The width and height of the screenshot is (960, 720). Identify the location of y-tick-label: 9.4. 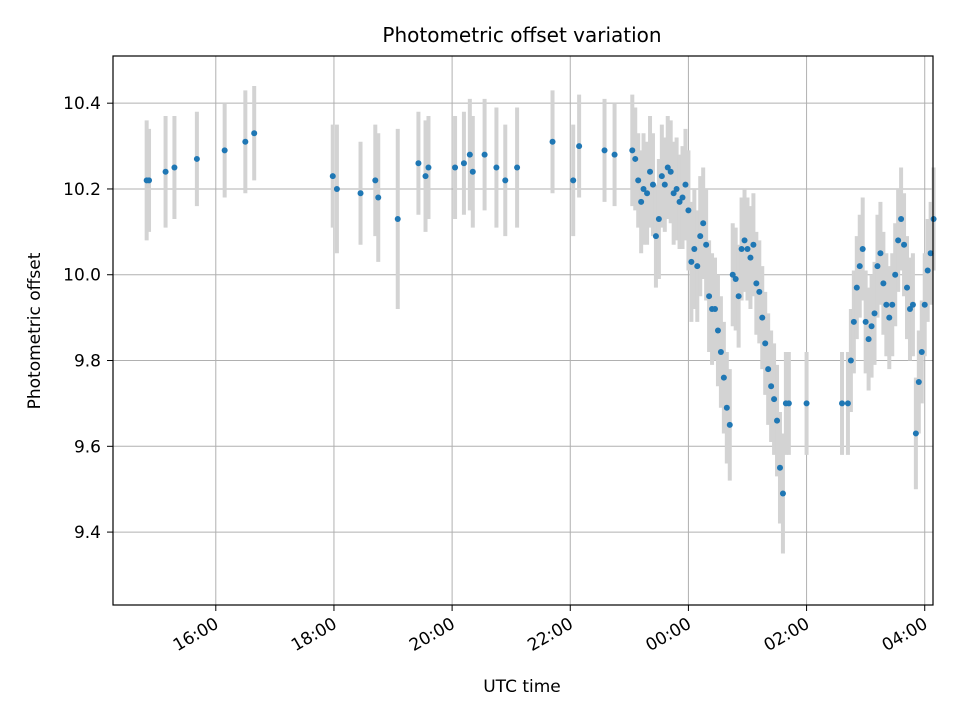
(87, 533).